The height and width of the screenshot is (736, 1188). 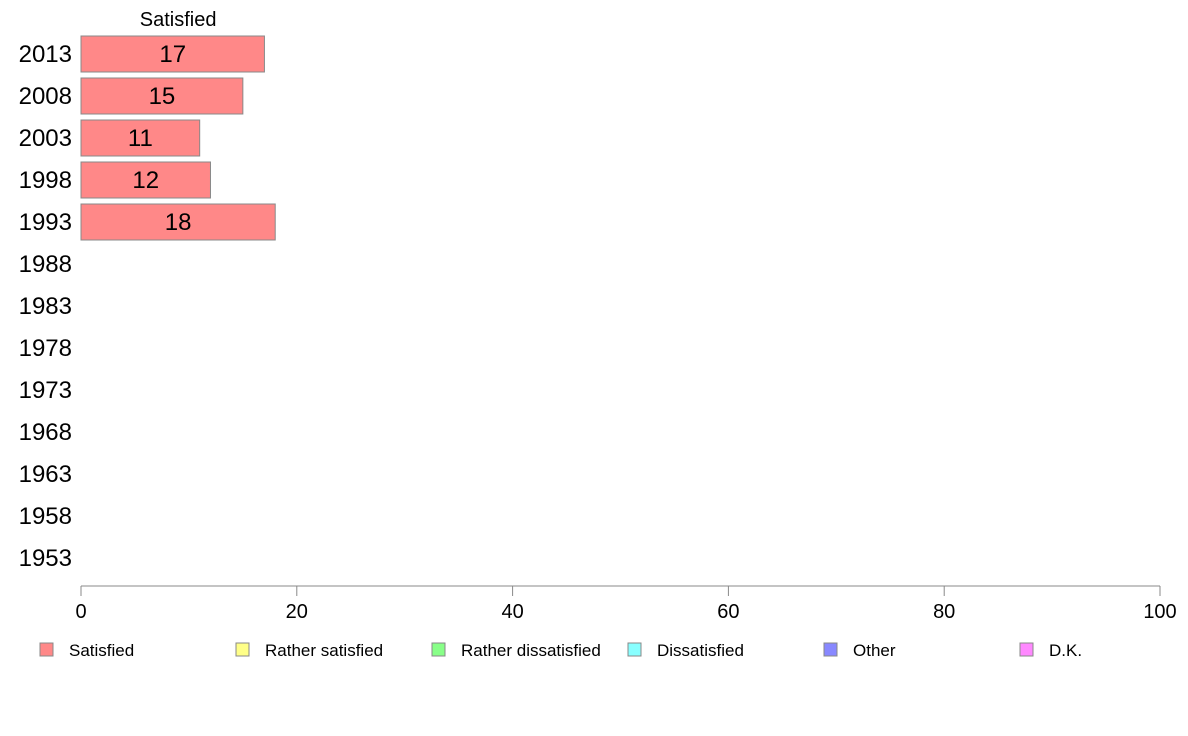 What do you see at coordinates (728, 612) in the screenshot?
I see `x-tick-label: 60` at bounding box center [728, 612].